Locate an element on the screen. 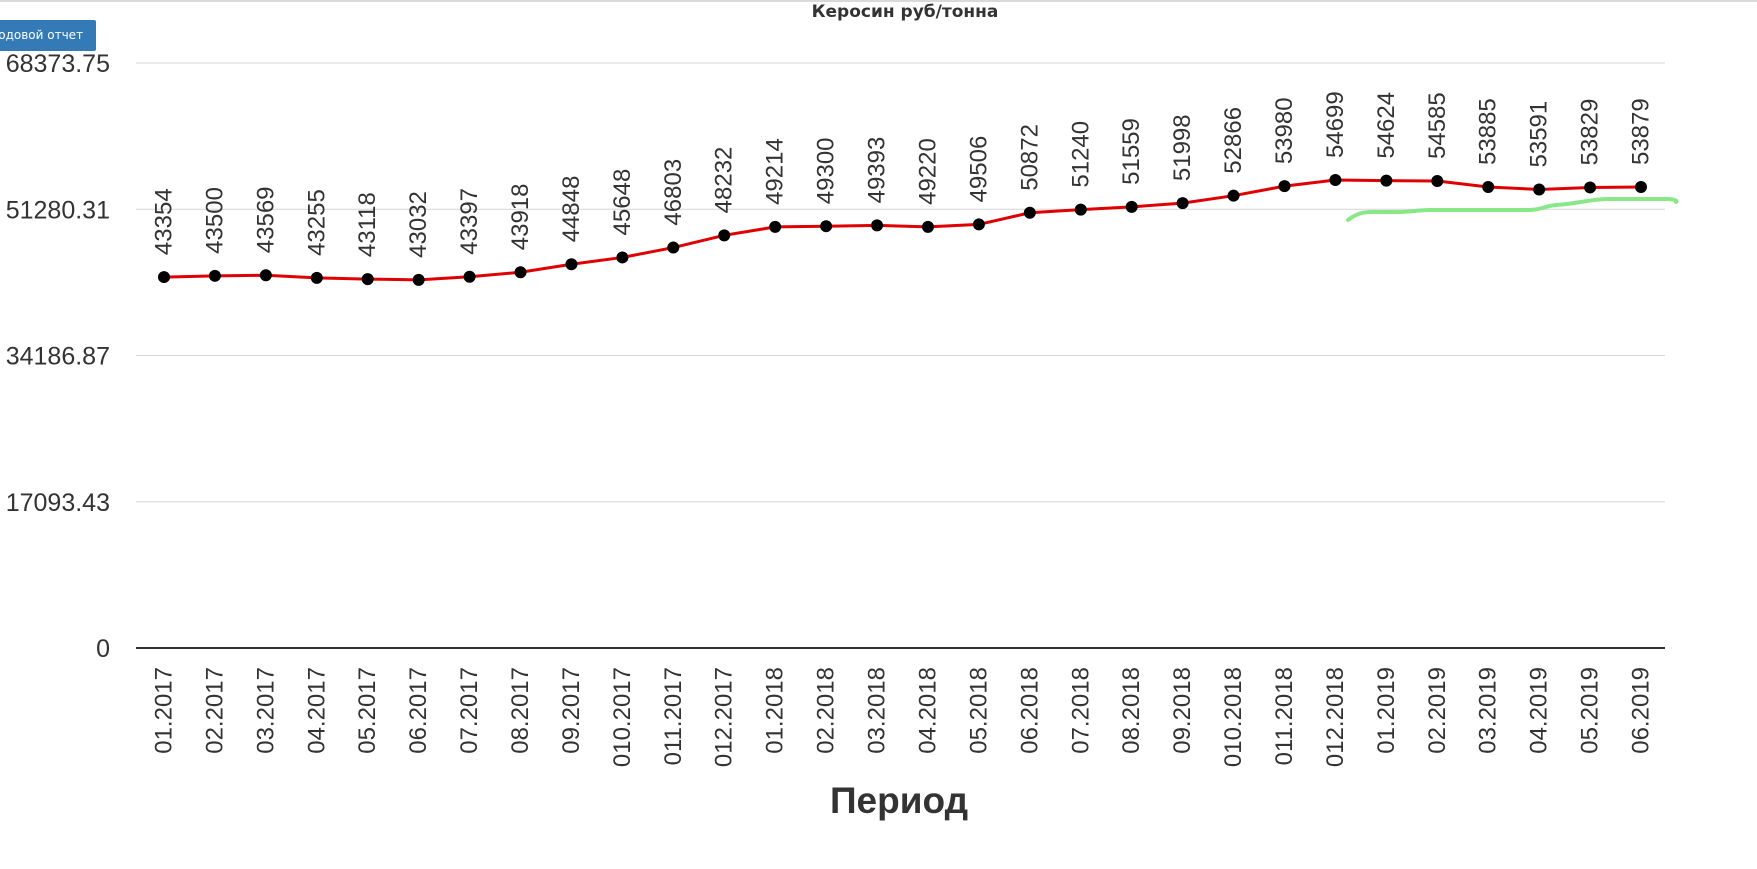 The height and width of the screenshot is (869, 1757). x-tick-label: 03.2018 is located at coordinates (877, 710).